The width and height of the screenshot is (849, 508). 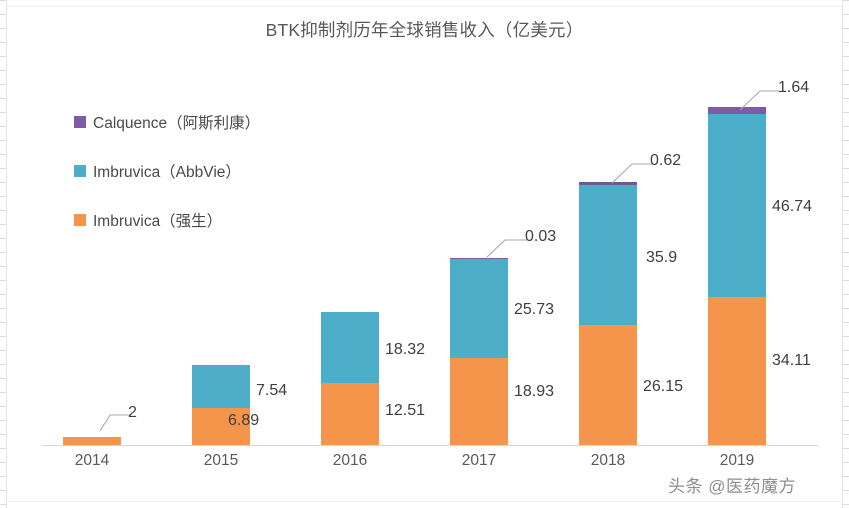 What do you see at coordinates (221, 426) in the screenshot?
I see `bar-segment-orange-2015` at bounding box center [221, 426].